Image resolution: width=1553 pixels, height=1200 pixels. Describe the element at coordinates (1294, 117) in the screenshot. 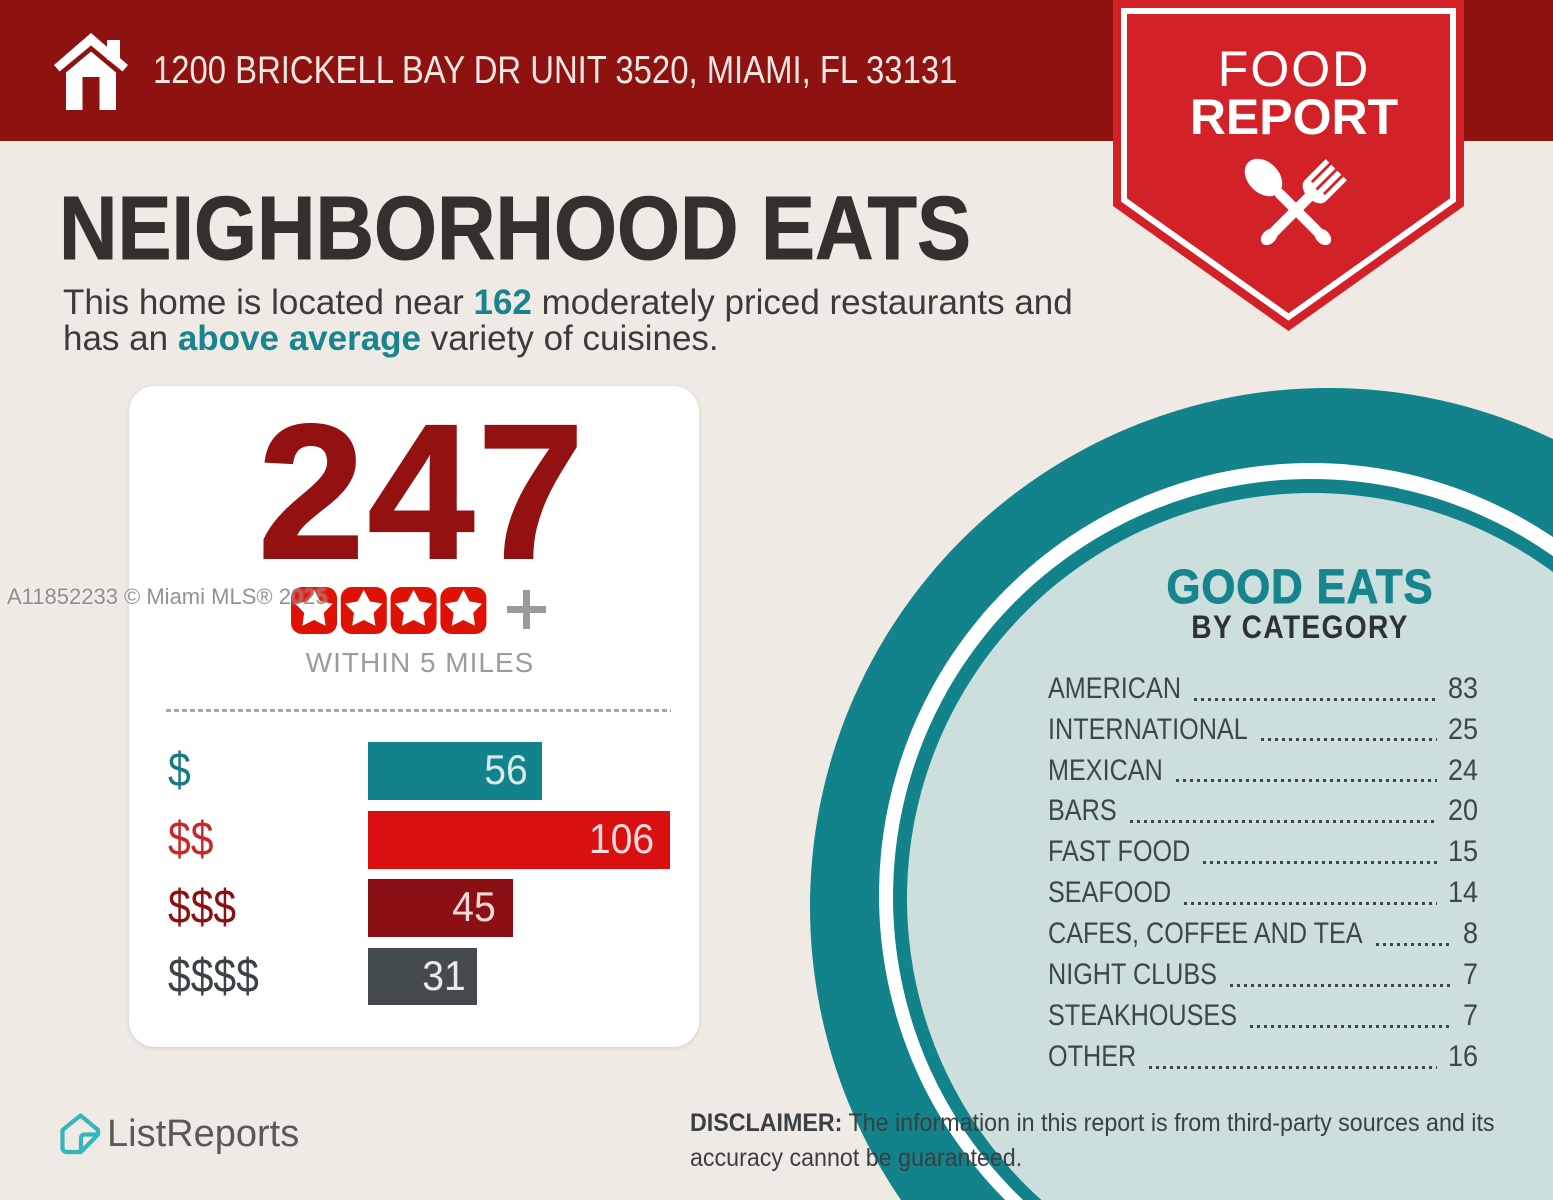

I see `svg-text: REPORT` at that location.